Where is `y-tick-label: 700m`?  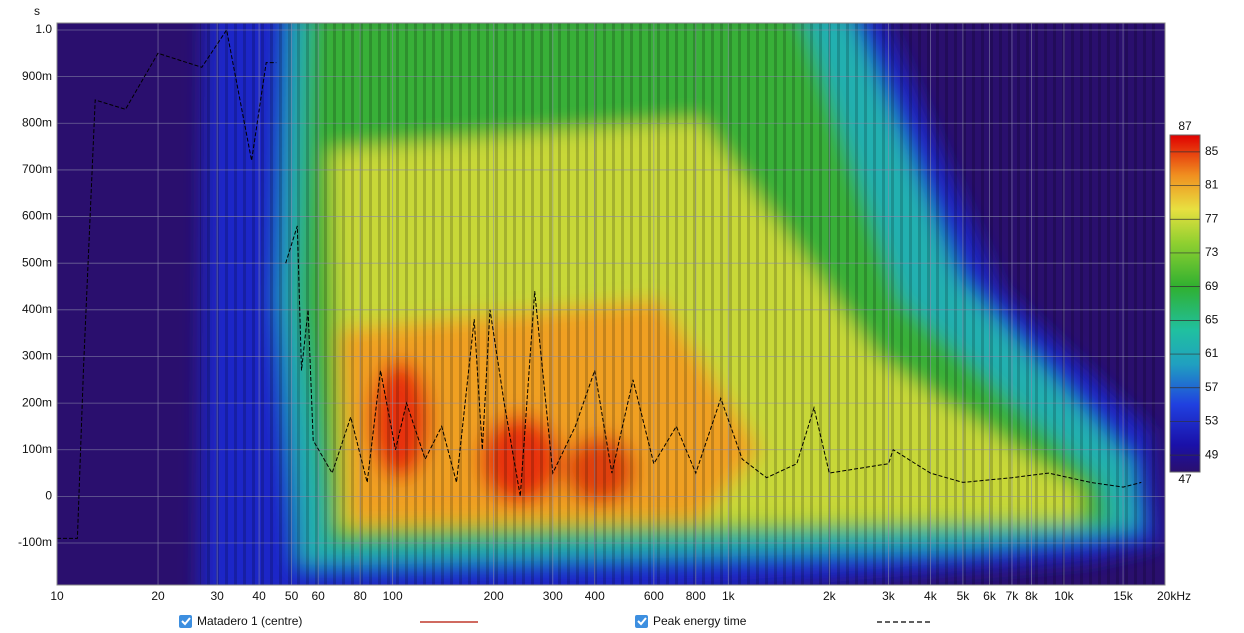 y-tick-label: 700m is located at coordinates (37, 169).